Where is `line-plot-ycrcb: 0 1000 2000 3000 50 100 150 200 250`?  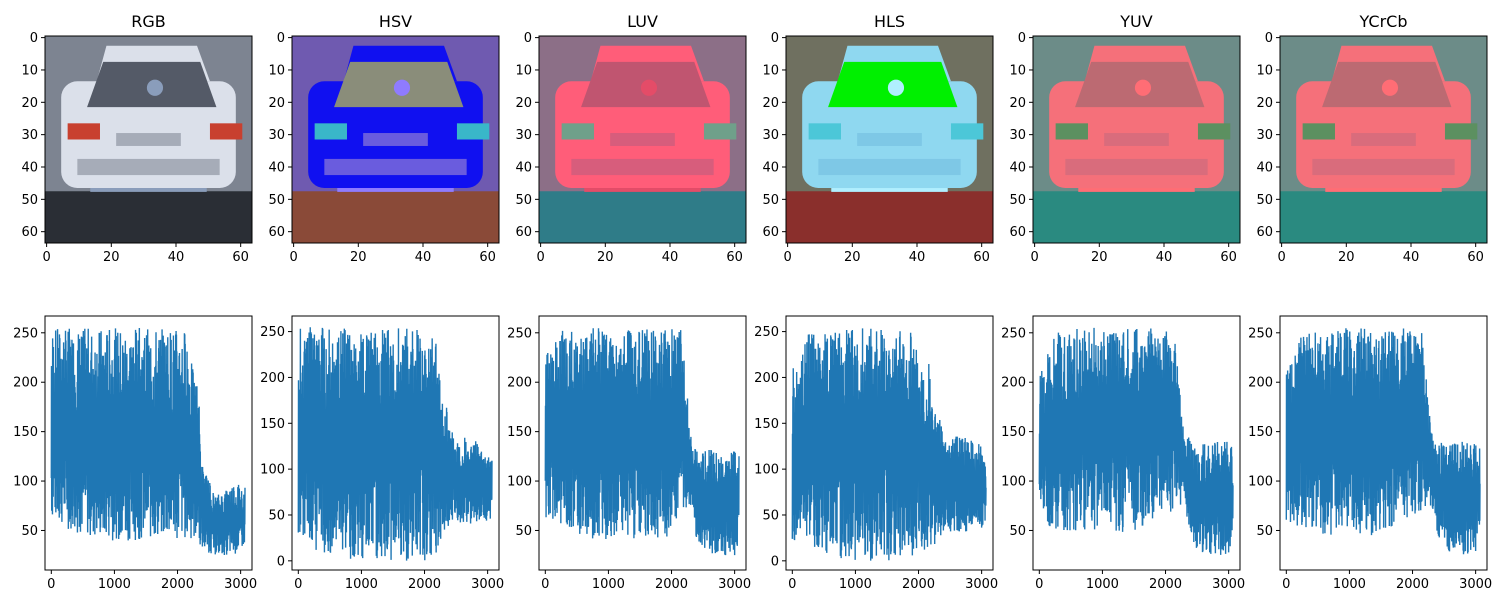 line-plot-ycrcb: 0 1000 2000 3000 50 100 150 200 250 is located at coordinates (1370, 453).